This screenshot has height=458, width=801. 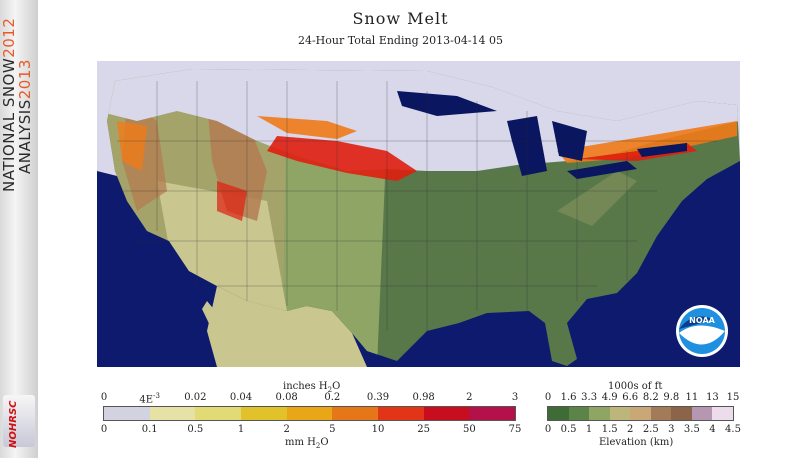 What do you see at coordinates (548, 429) in the screenshot?
I see `elevation-bottom-tick: 0` at bounding box center [548, 429].